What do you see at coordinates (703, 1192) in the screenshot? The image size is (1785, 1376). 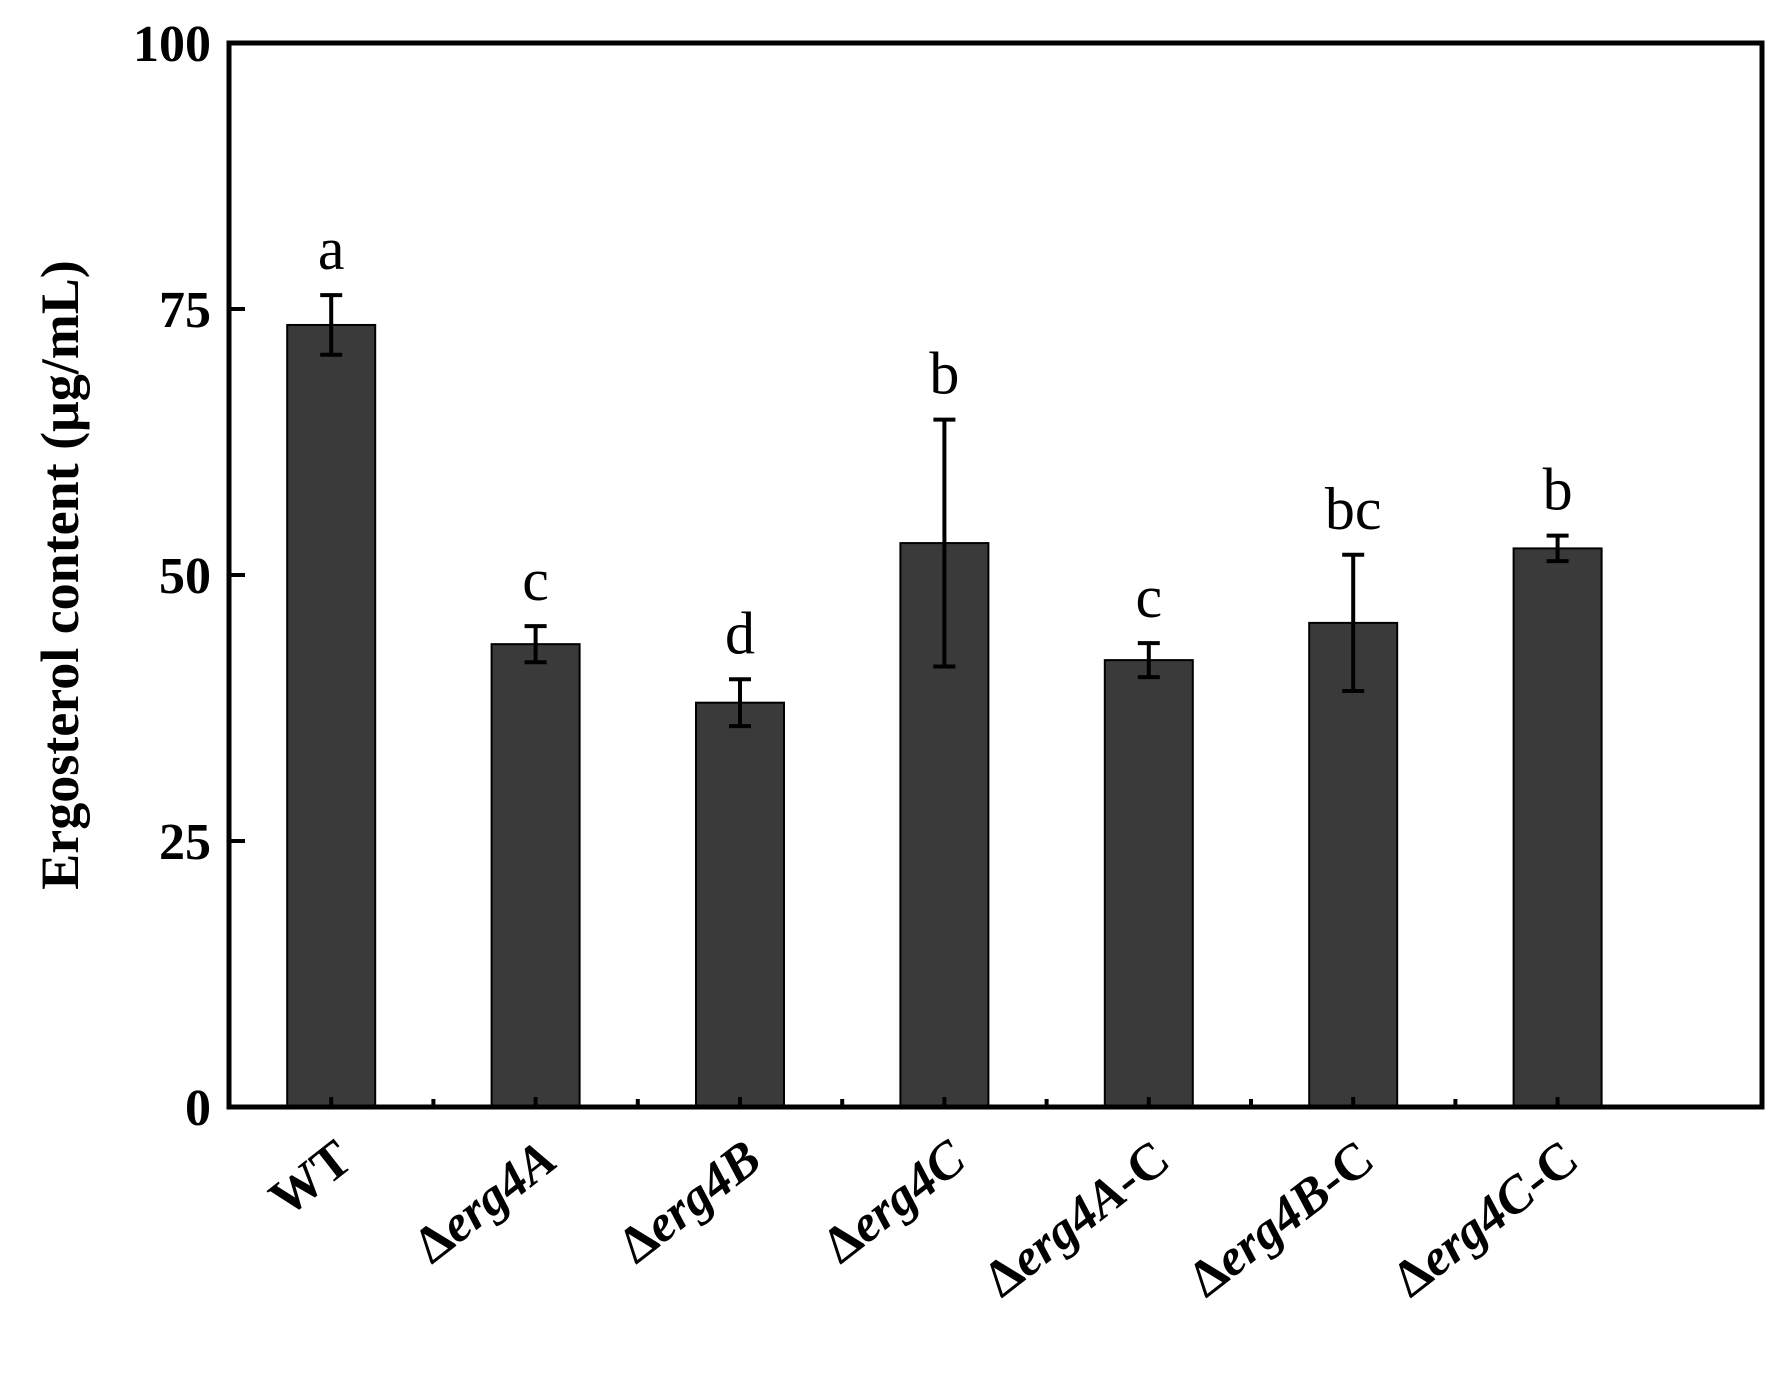 I see `category-name: erg4B` at bounding box center [703, 1192].